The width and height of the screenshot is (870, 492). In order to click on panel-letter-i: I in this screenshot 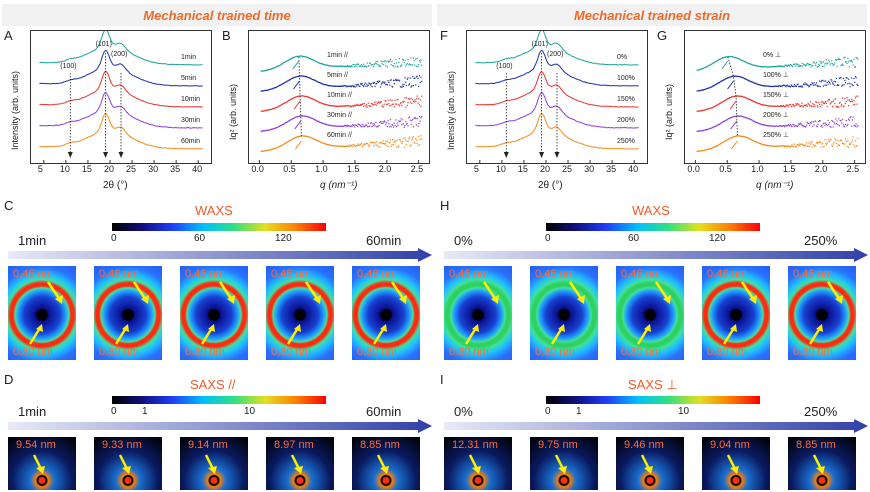, I will do `click(442, 379)`.